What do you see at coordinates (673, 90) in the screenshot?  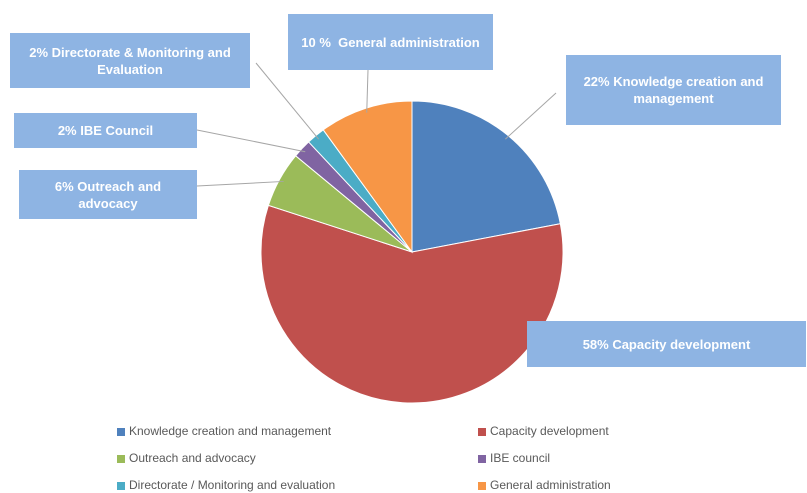 I see `data-label: 22% Knowledge creation and management` at bounding box center [673, 90].